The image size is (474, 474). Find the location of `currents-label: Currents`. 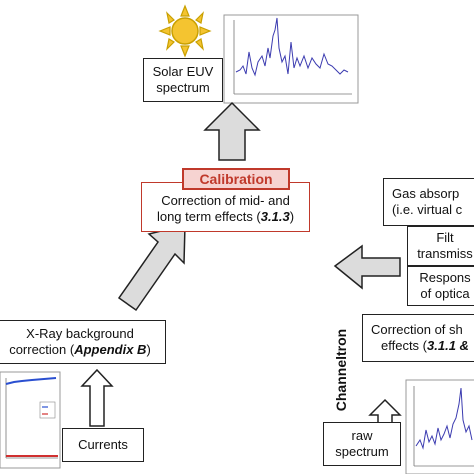

currents-label: Currents is located at coordinates (103, 444).